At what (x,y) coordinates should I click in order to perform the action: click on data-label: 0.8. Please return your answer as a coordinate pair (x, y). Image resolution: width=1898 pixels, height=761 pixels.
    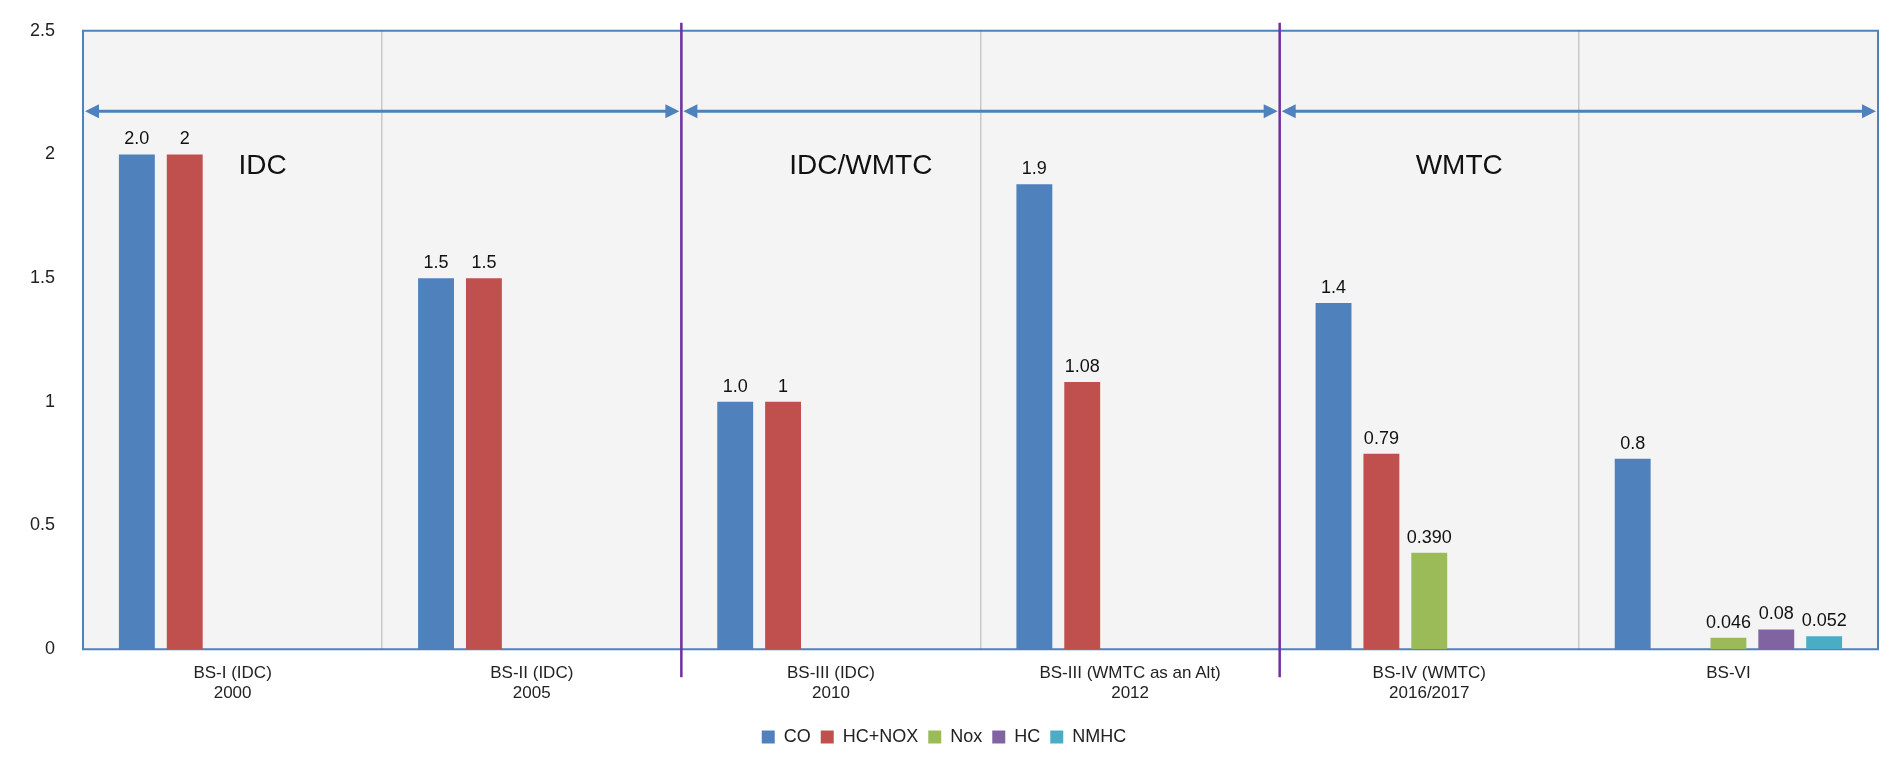
    Looking at the image, I should click on (1633, 442).